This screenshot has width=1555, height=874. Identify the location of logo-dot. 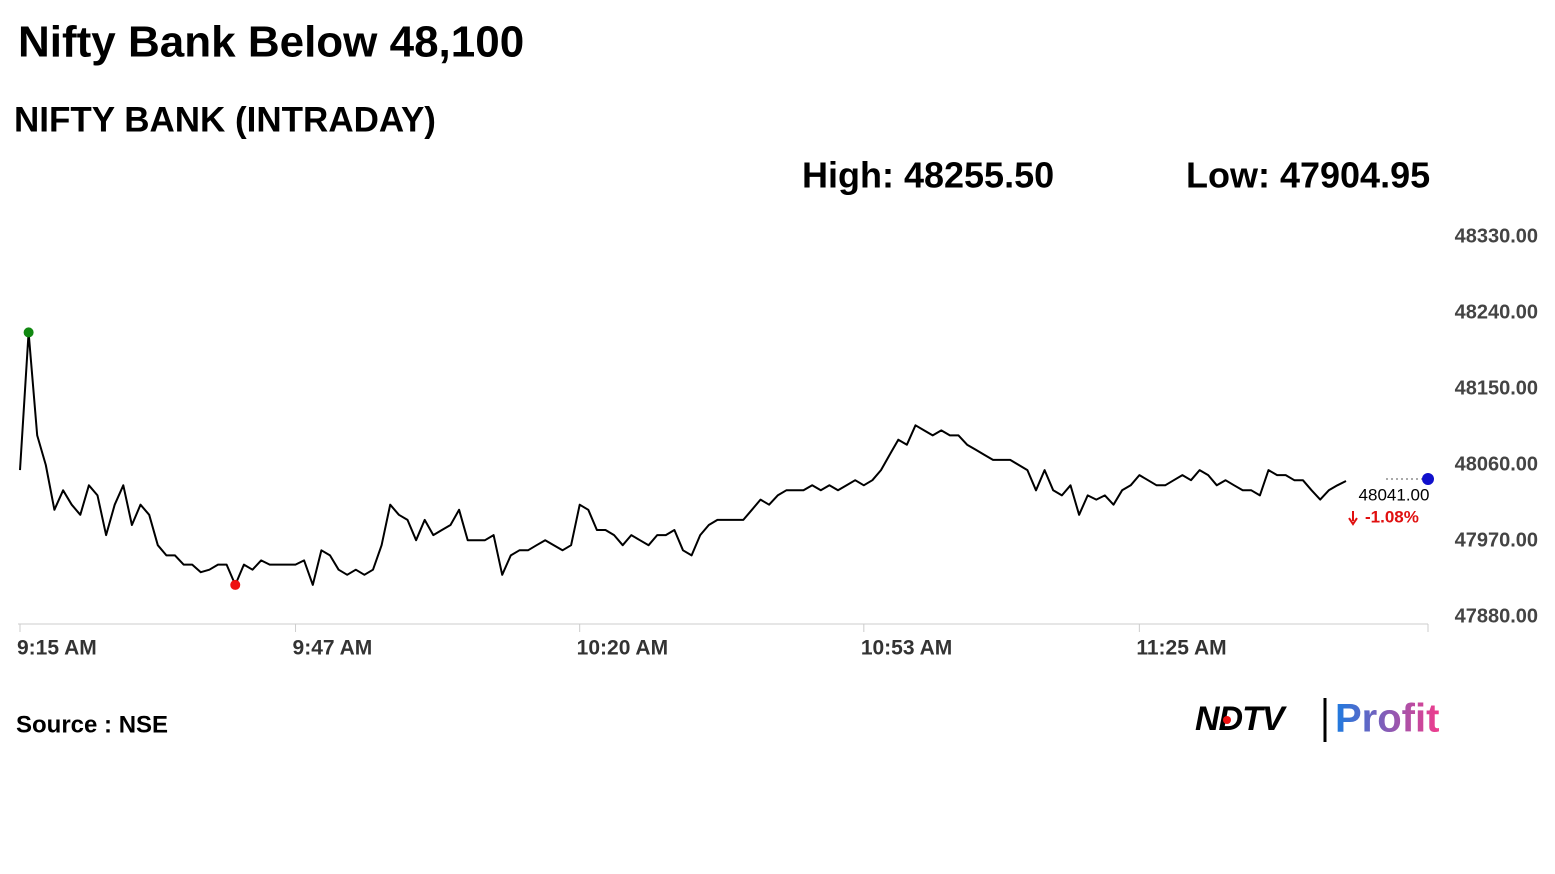
(1227, 720).